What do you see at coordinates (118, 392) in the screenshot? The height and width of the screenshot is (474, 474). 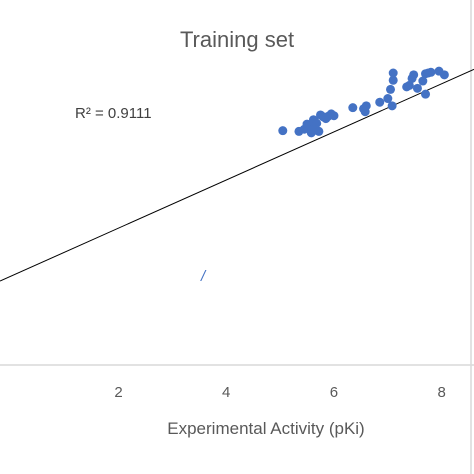 I see `x-tick-label: 2` at bounding box center [118, 392].